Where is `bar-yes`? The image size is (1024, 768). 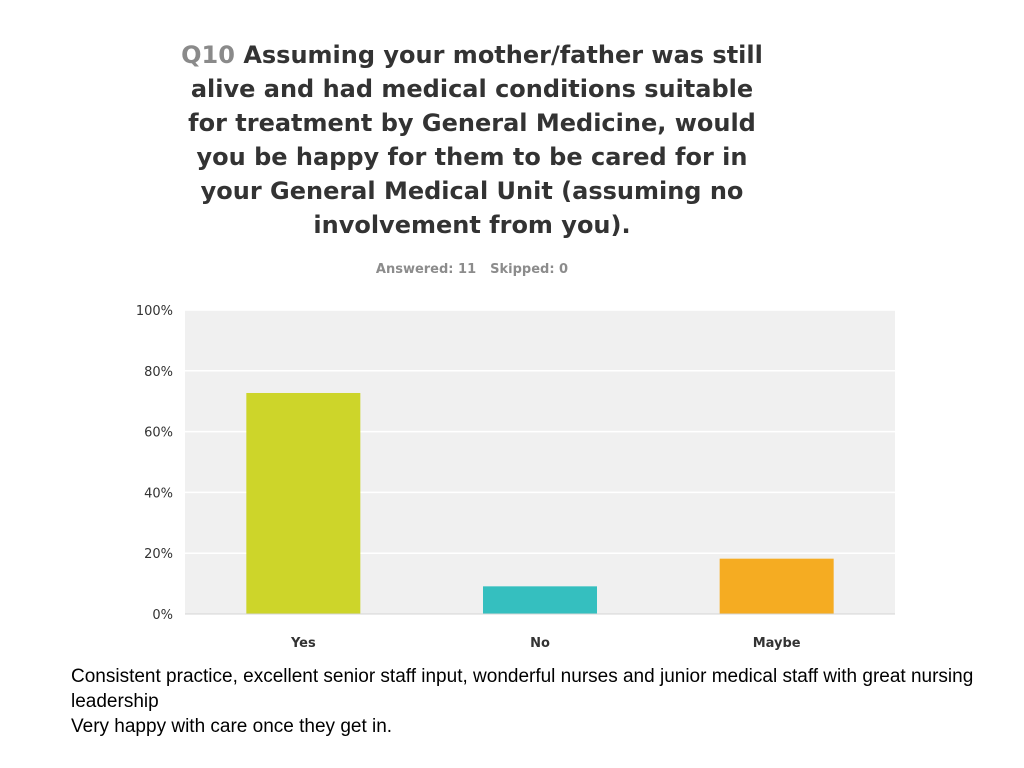
bar-yes is located at coordinates (303, 503).